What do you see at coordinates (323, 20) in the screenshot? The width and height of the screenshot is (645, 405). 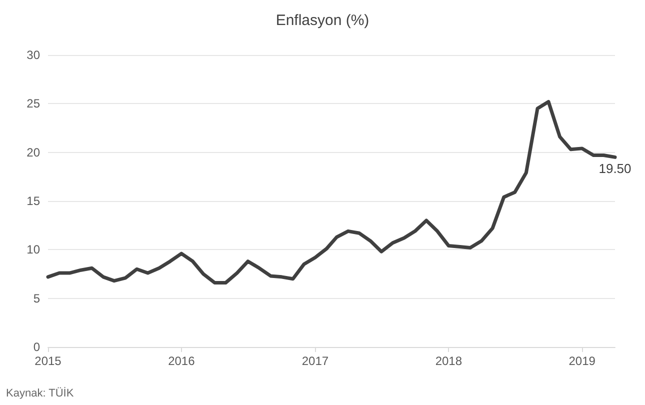 I see `chart-title: Enflasyon (%)` at bounding box center [323, 20].